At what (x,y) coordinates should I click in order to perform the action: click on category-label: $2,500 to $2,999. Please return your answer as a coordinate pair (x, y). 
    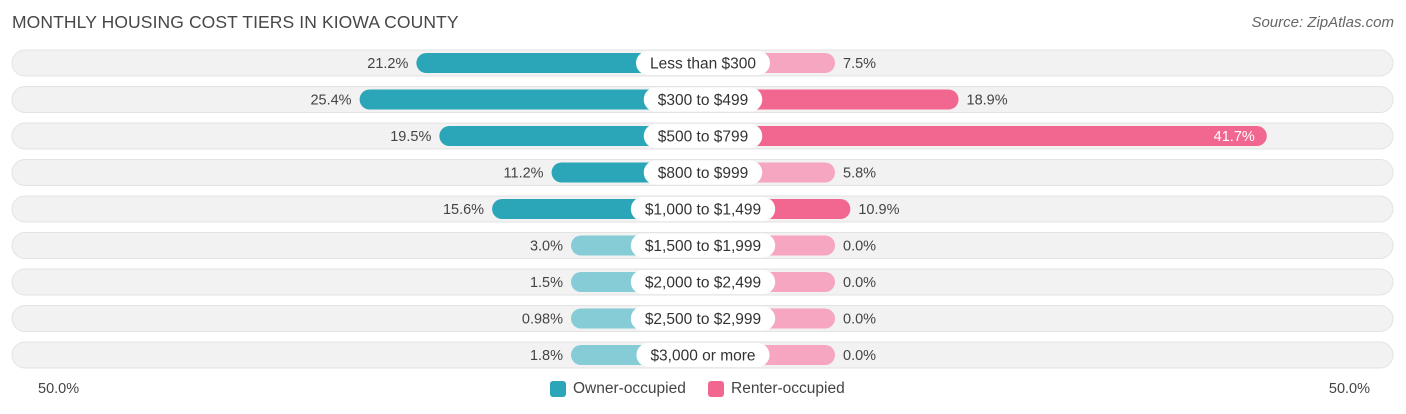
    Looking at the image, I should click on (703, 319).